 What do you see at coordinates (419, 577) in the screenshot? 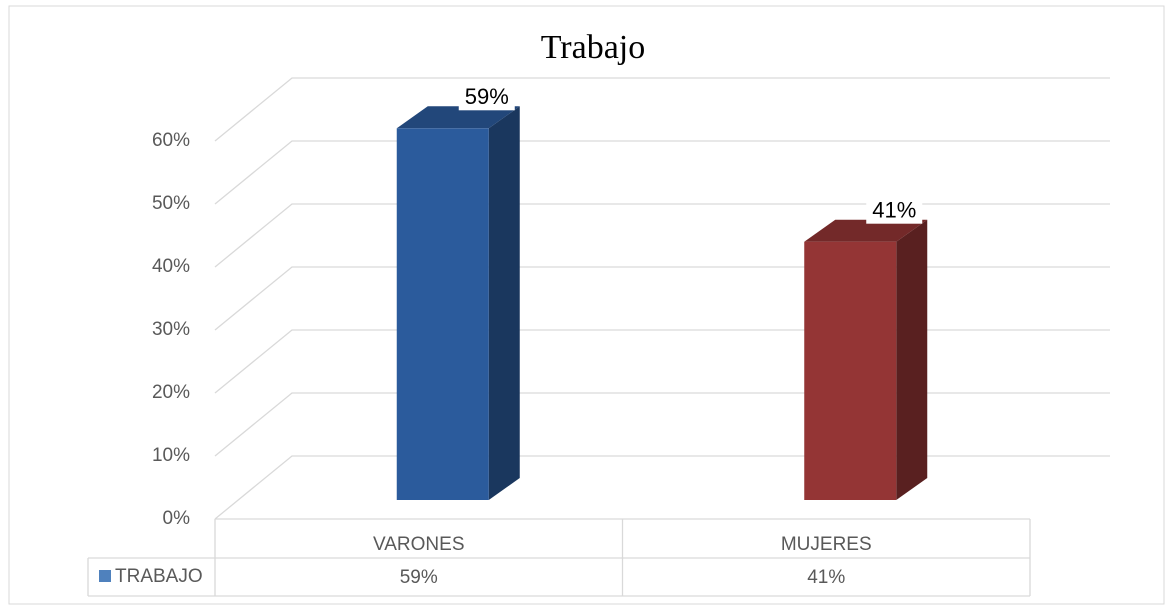
I see `table-value: 59%` at bounding box center [419, 577].